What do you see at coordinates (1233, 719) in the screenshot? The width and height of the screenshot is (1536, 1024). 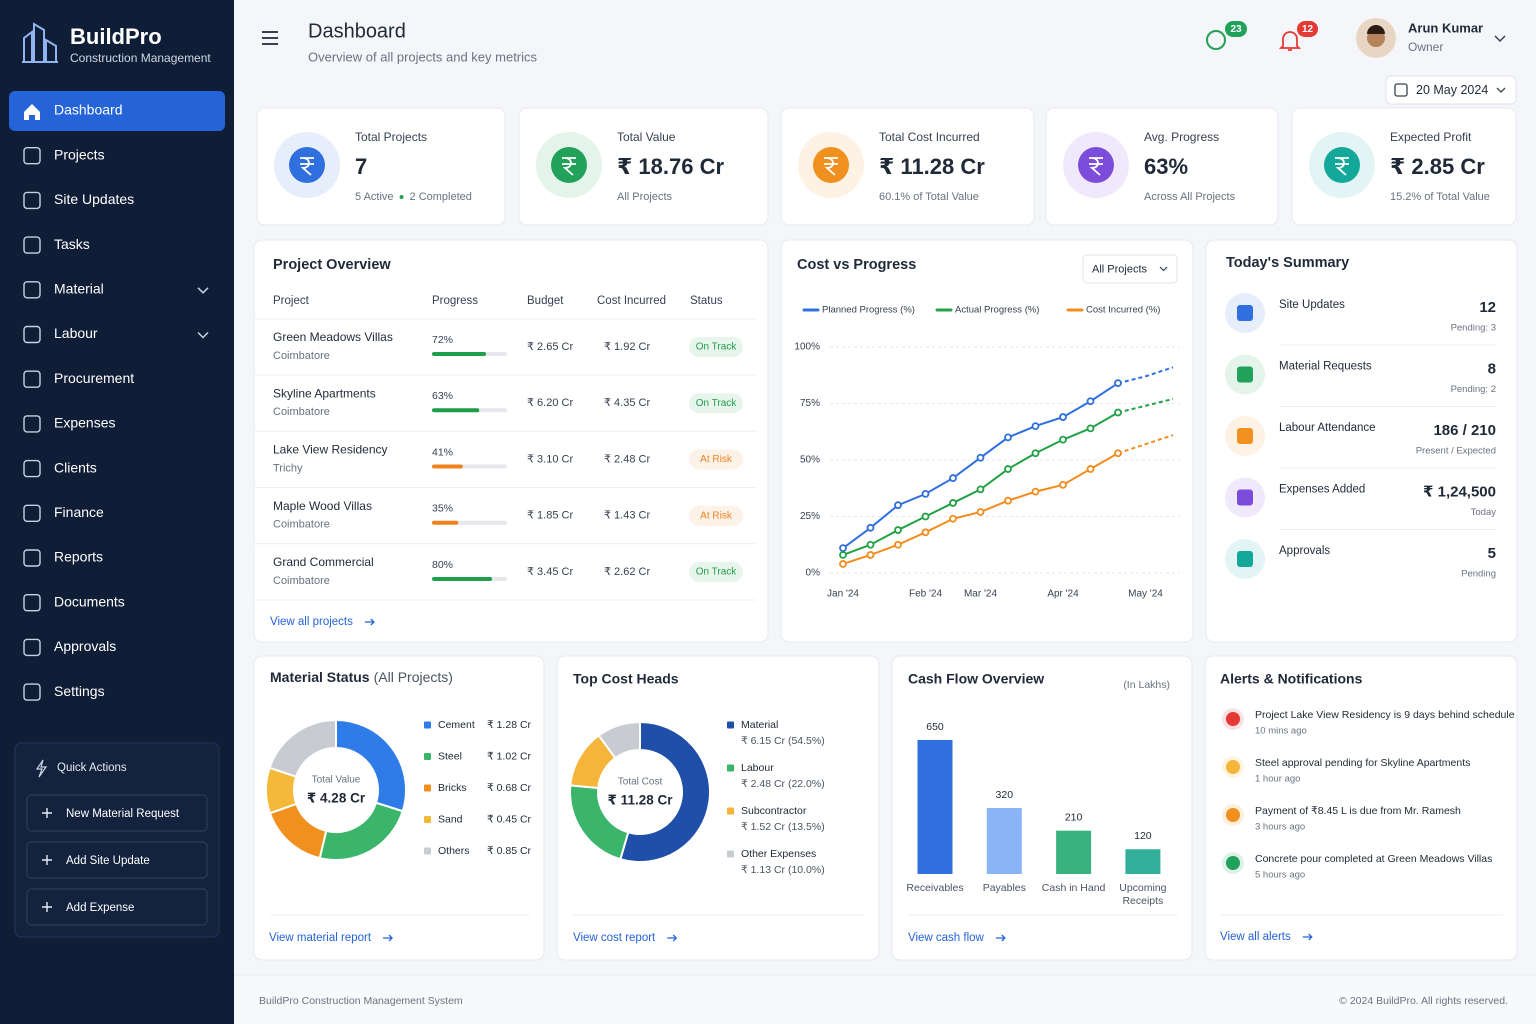 I see `alert-icon` at bounding box center [1233, 719].